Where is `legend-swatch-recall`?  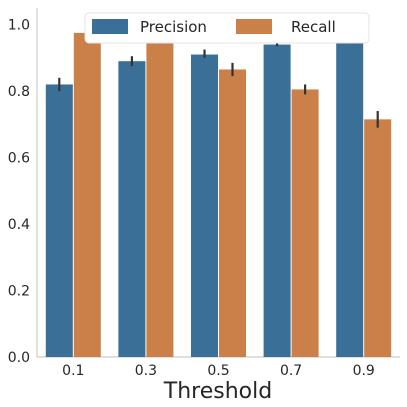
legend-swatch-recall is located at coordinates (254, 26).